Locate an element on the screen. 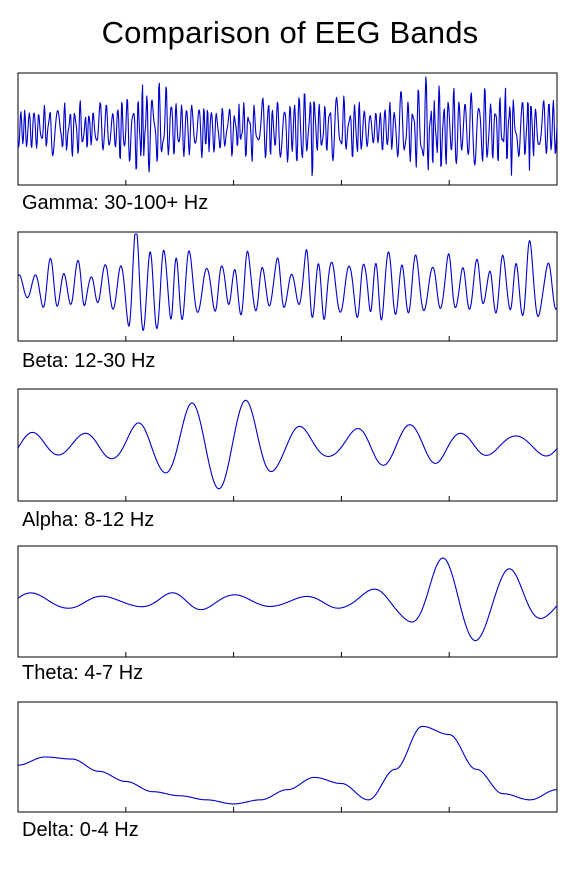 The width and height of the screenshot is (580, 870). panel-label-delta: Delta: 0-4 Hz is located at coordinates (80, 830).